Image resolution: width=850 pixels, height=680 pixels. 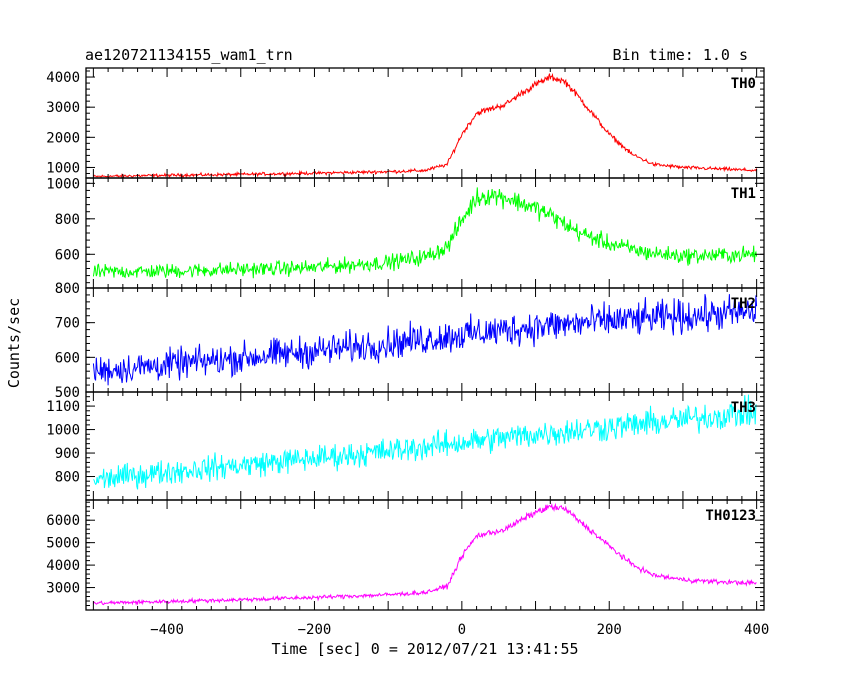 I want to click on series-line-th3, so click(x=425, y=442).